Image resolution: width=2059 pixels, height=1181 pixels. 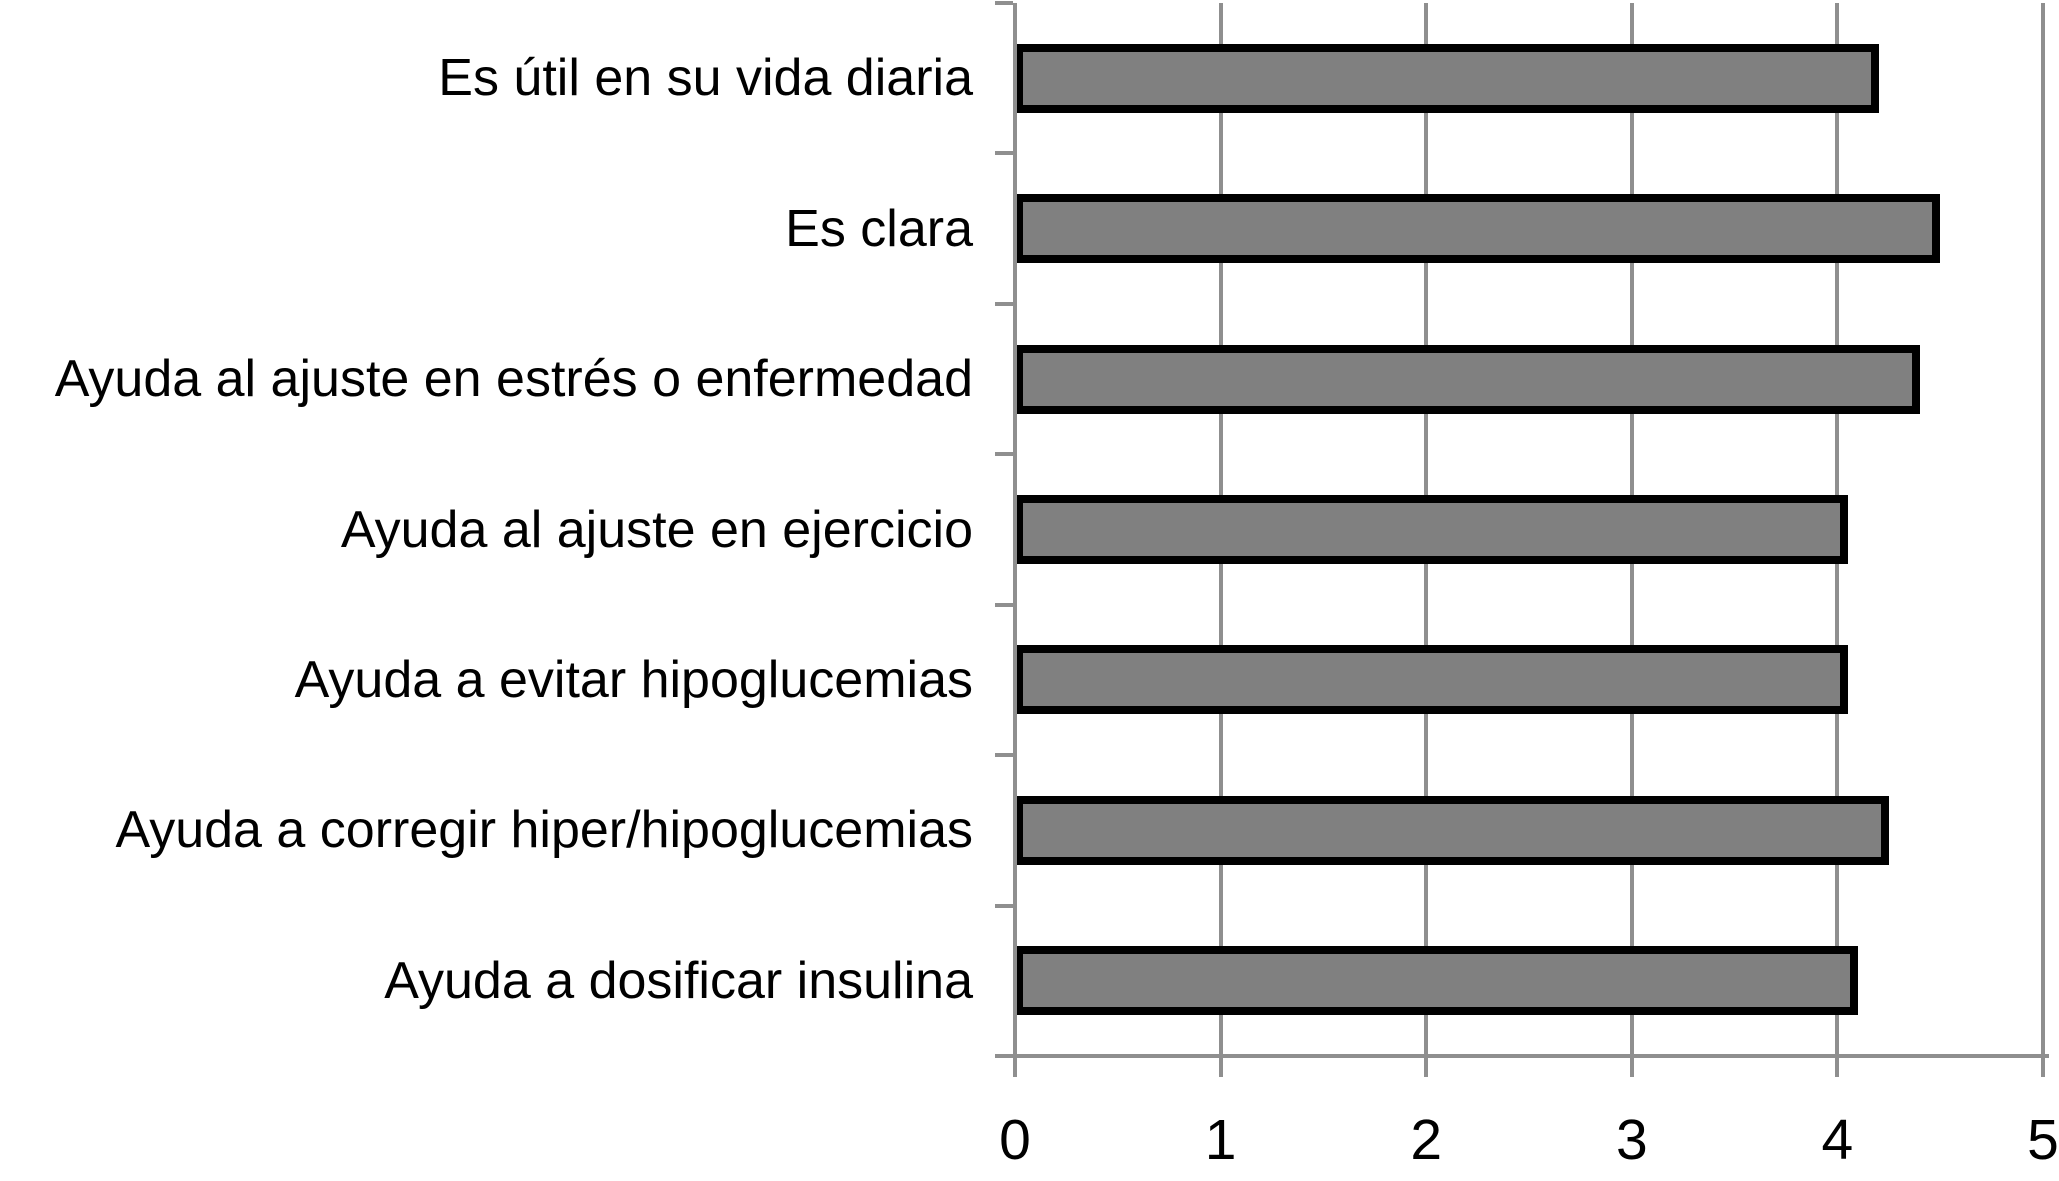 What do you see at coordinates (879, 228) in the screenshot?
I see `category-label: Es clara` at bounding box center [879, 228].